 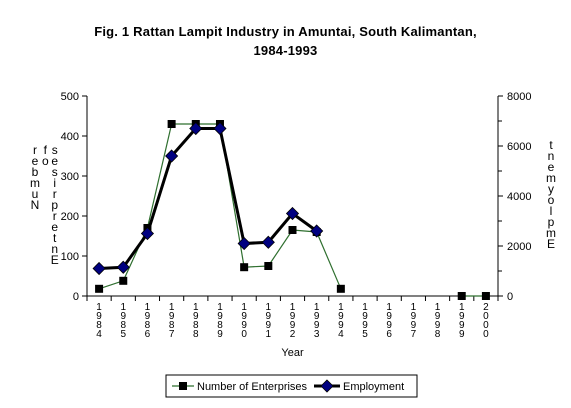 What do you see at coordinates (519, 247) in the screenshot?
I see `y-right-tick-label: 2000` at bounding box center [519, 247].